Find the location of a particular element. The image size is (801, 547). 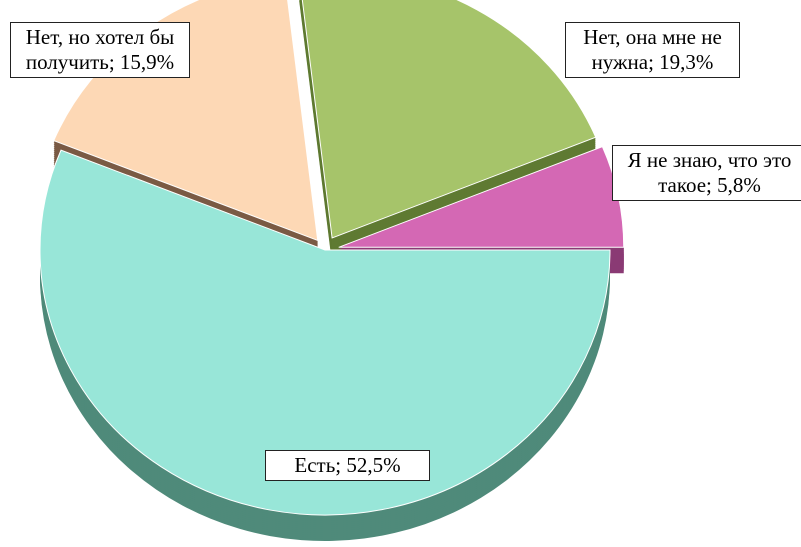

data-label: Нет, но хотел бы получить; 15,9% is located at coordinates (100, 50).